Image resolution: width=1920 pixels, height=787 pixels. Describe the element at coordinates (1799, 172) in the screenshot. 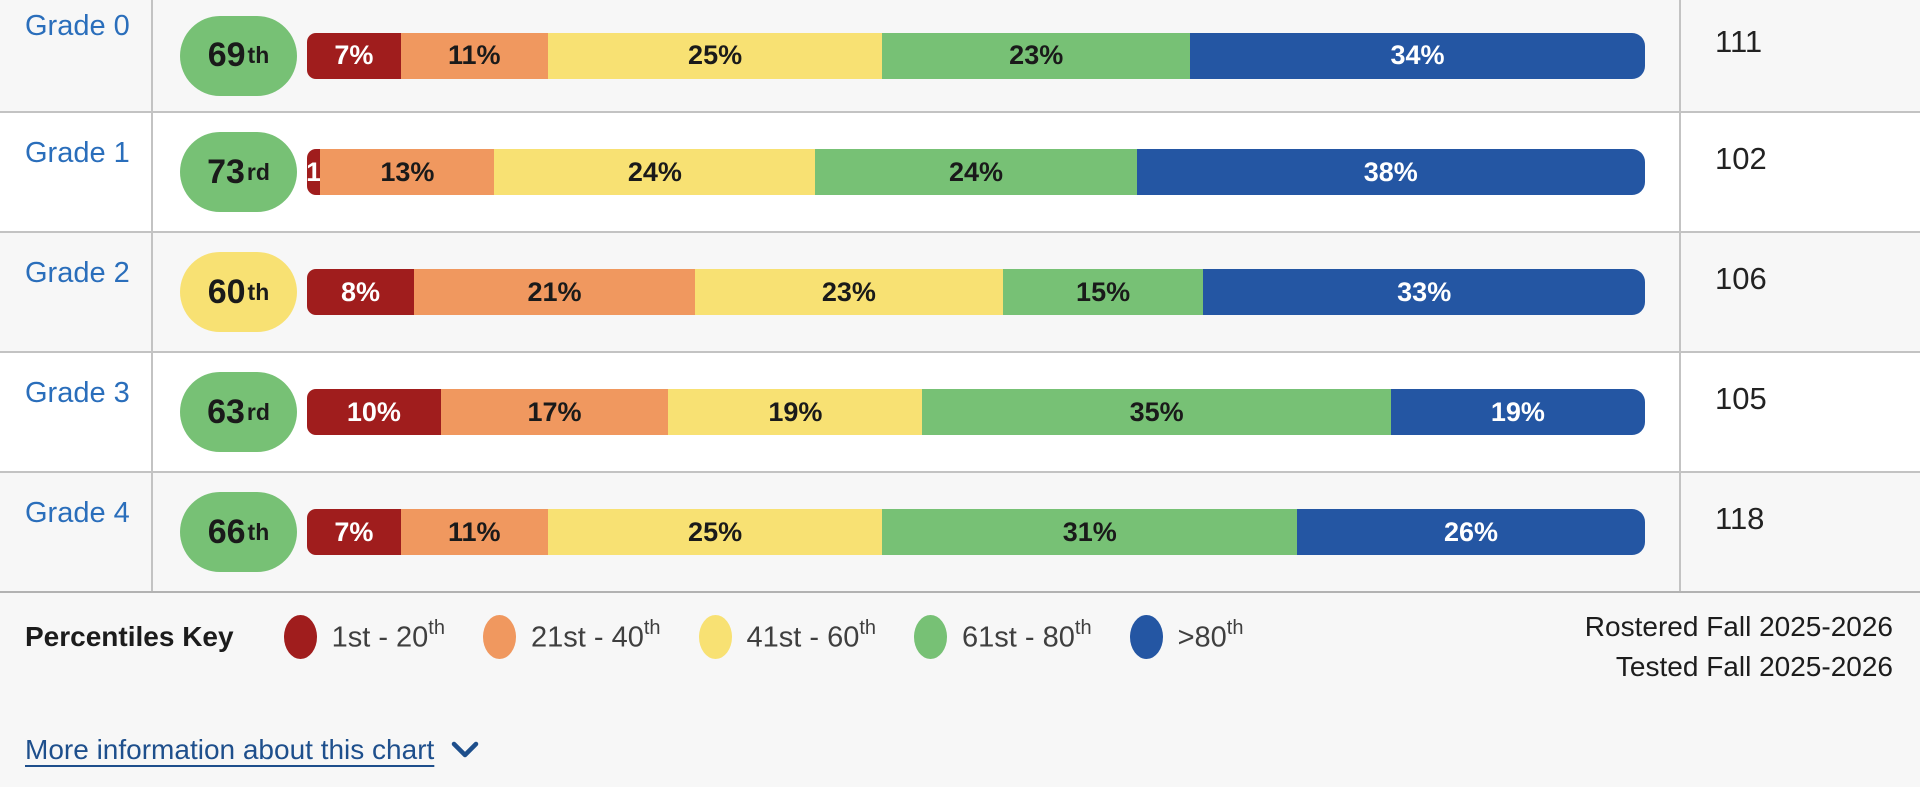

I see `student-count: 102` at that location.